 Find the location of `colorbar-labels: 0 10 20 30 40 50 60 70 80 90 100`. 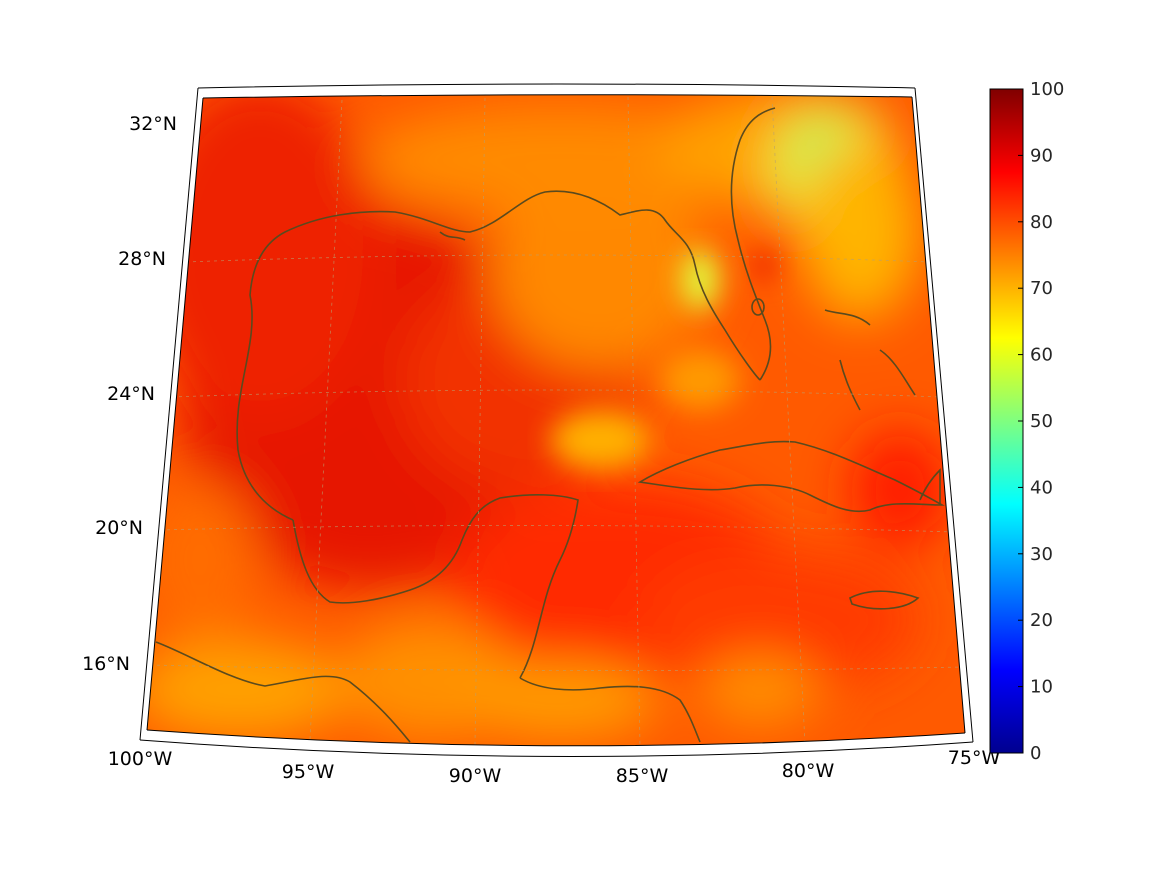

colorbar-labels: 0 10 20 30 40 50 60 70 80 90 100 is located at coordinates (1041, 421).